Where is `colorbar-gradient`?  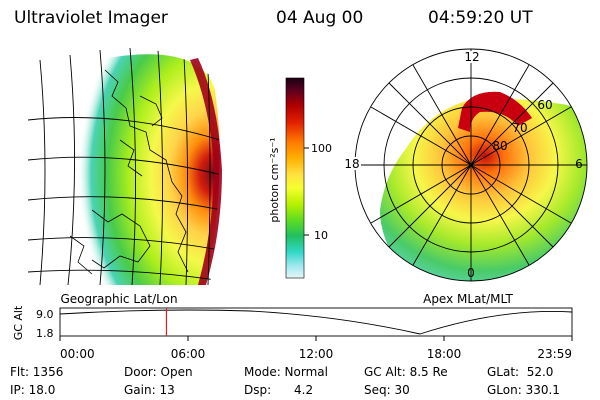 colorbar-gradient is located at coordinates (295, 178).